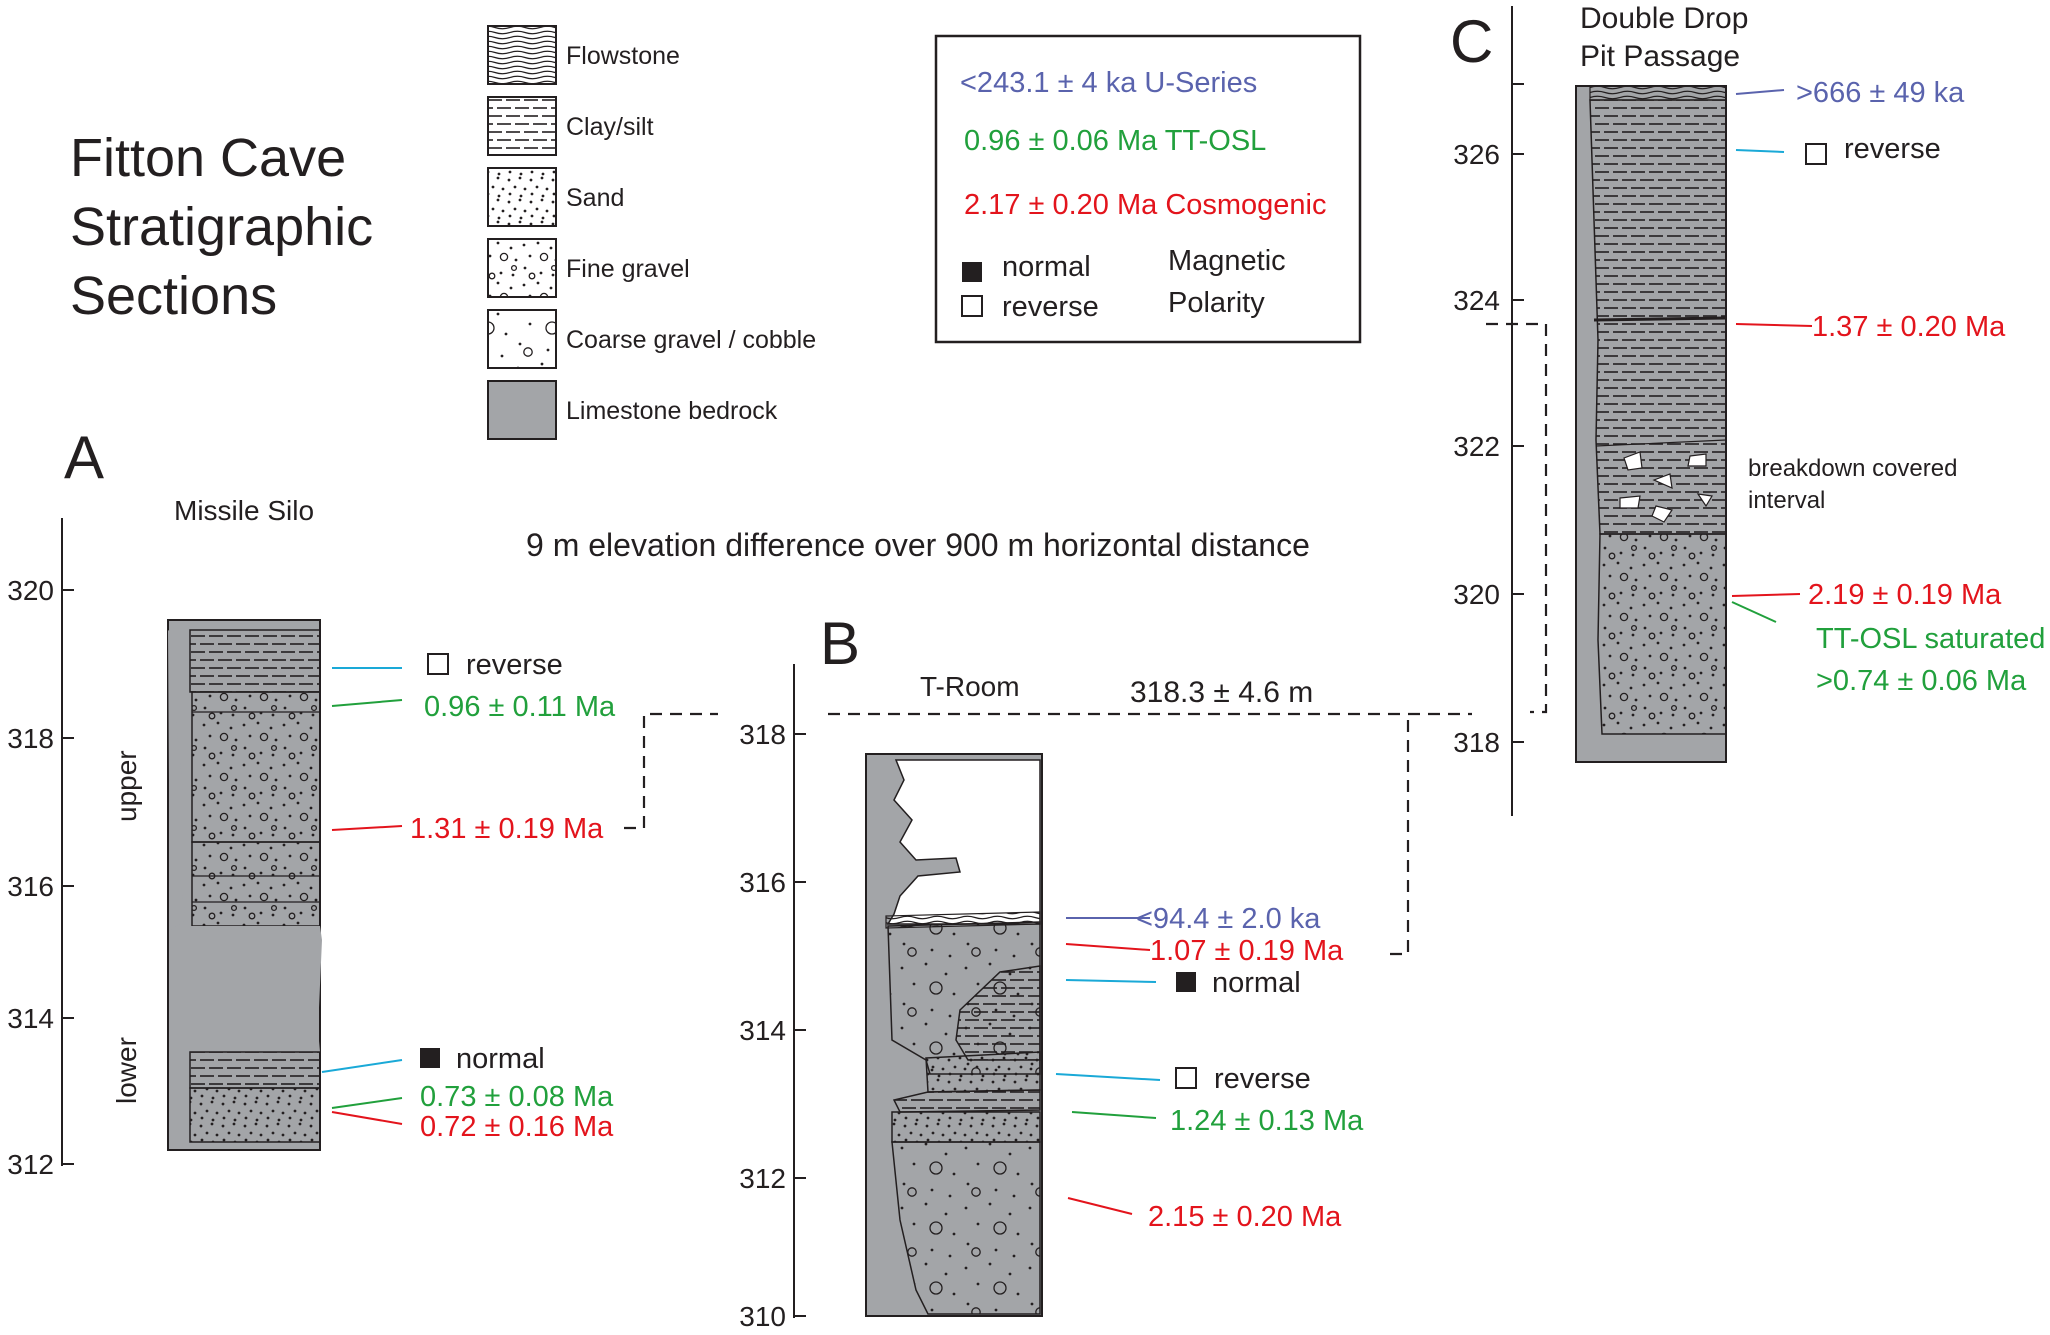 The image size is (2050, 1335). What do you see at coordinates (1267, 1121) in the screenshot?
I see `b-ttosl: 1.24 ± 0.13 Ma` at bounding box center [1267, 1121].